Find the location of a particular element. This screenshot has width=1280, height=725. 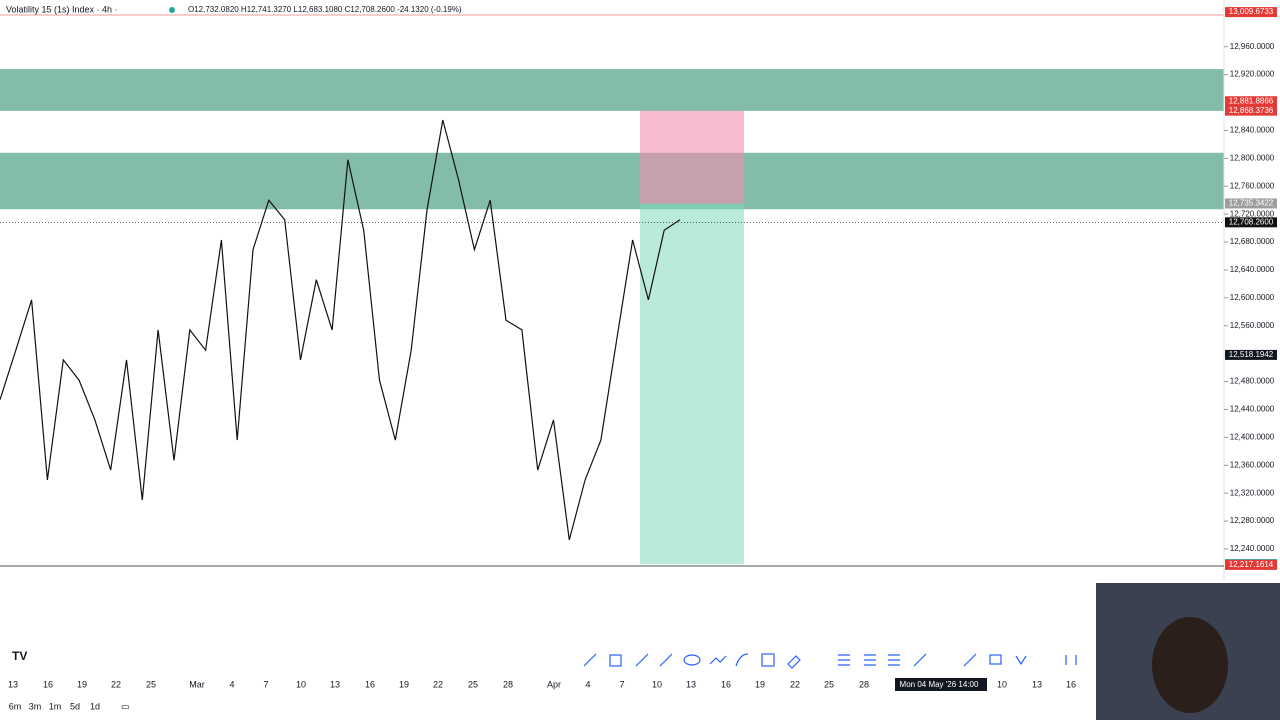

y-tick-label: 12,560.0000 is located at coordinates (1252, 325).